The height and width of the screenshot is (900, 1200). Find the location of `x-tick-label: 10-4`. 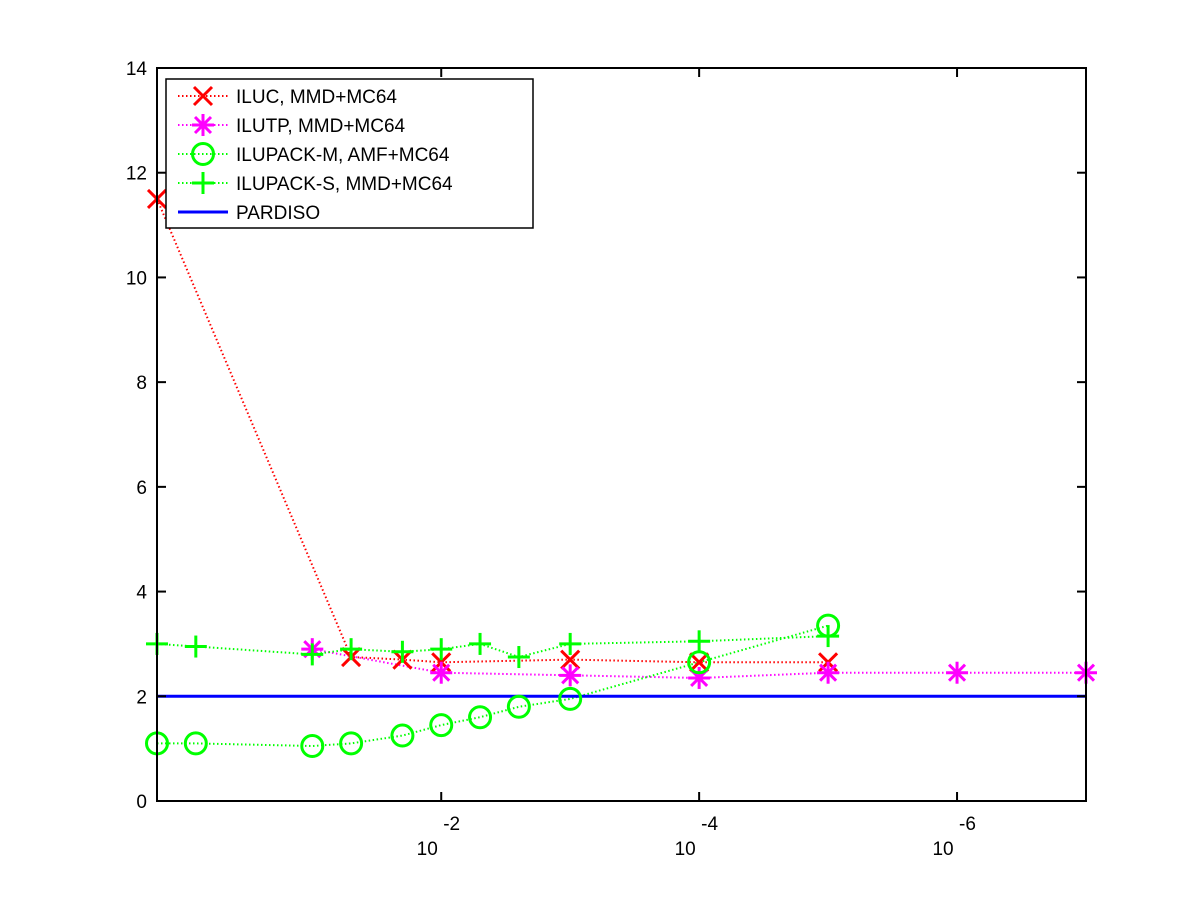

x-tick-label: 10-4 is located at coordinates (697, 837).